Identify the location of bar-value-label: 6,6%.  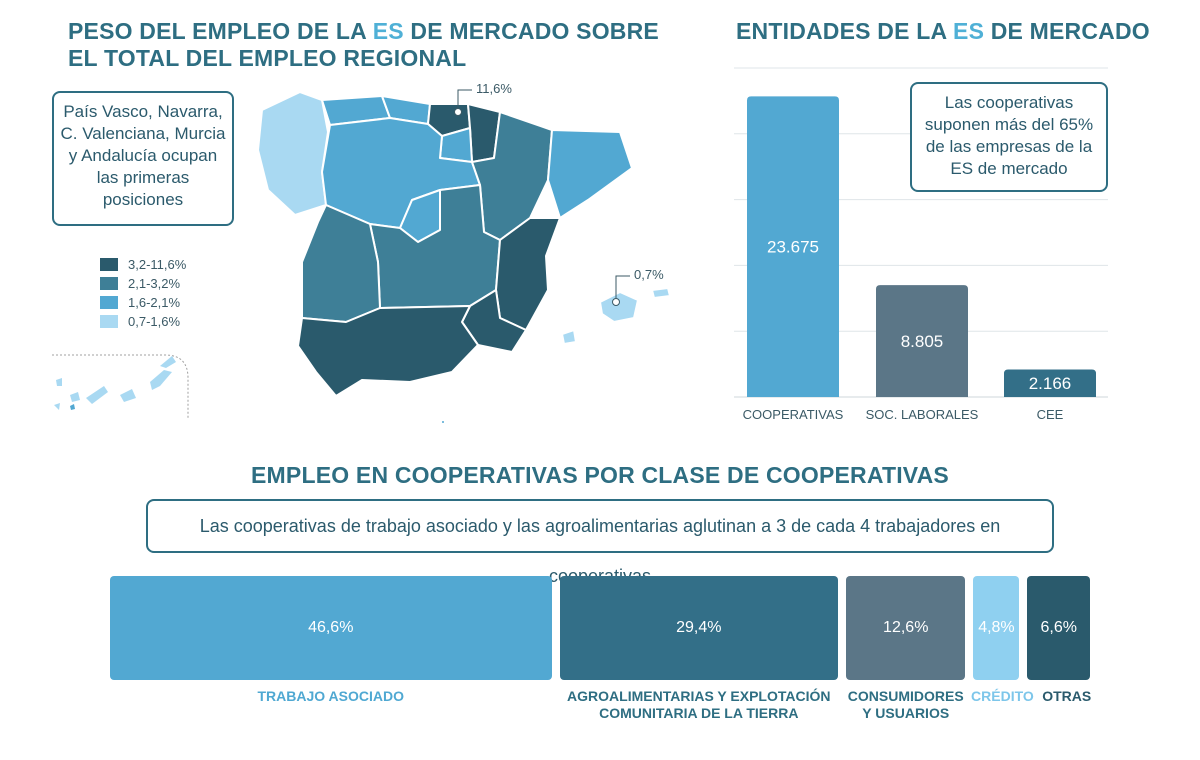
(1058, 627).